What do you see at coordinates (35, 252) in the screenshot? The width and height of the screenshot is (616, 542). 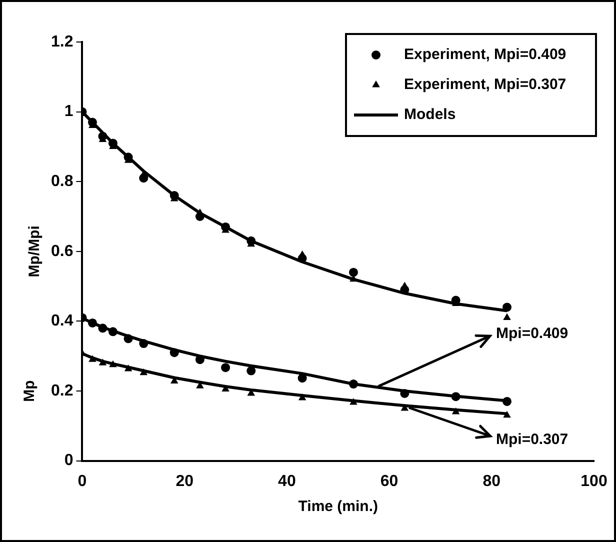 I see `y-axis-title: Mp/Mpi` at bounding box center [35, 252].